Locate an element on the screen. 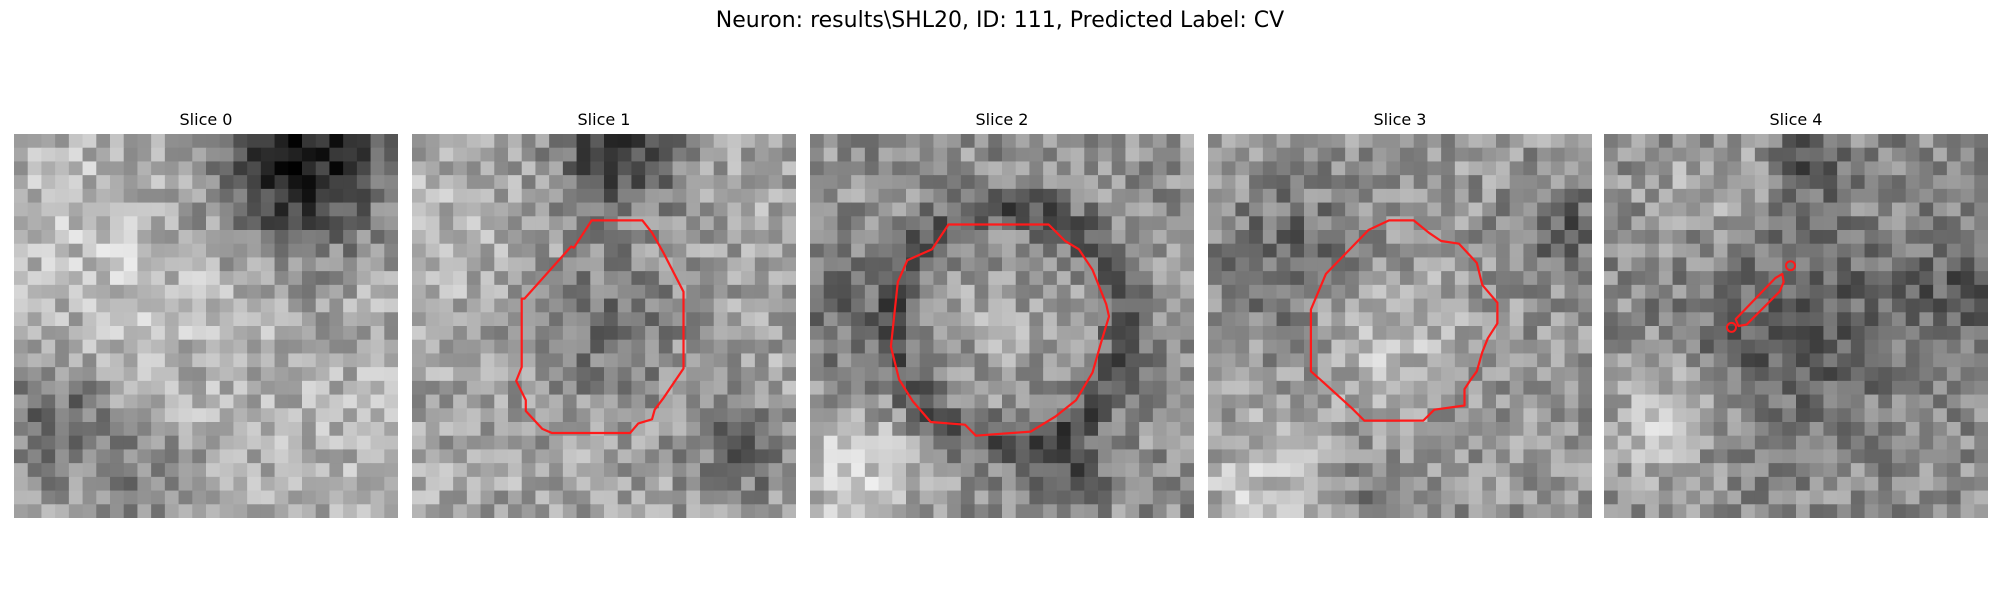 The height and width of the screenshot is (600, 2000). slice-title-1: Slice 1 is located at coordinates (604, 119).